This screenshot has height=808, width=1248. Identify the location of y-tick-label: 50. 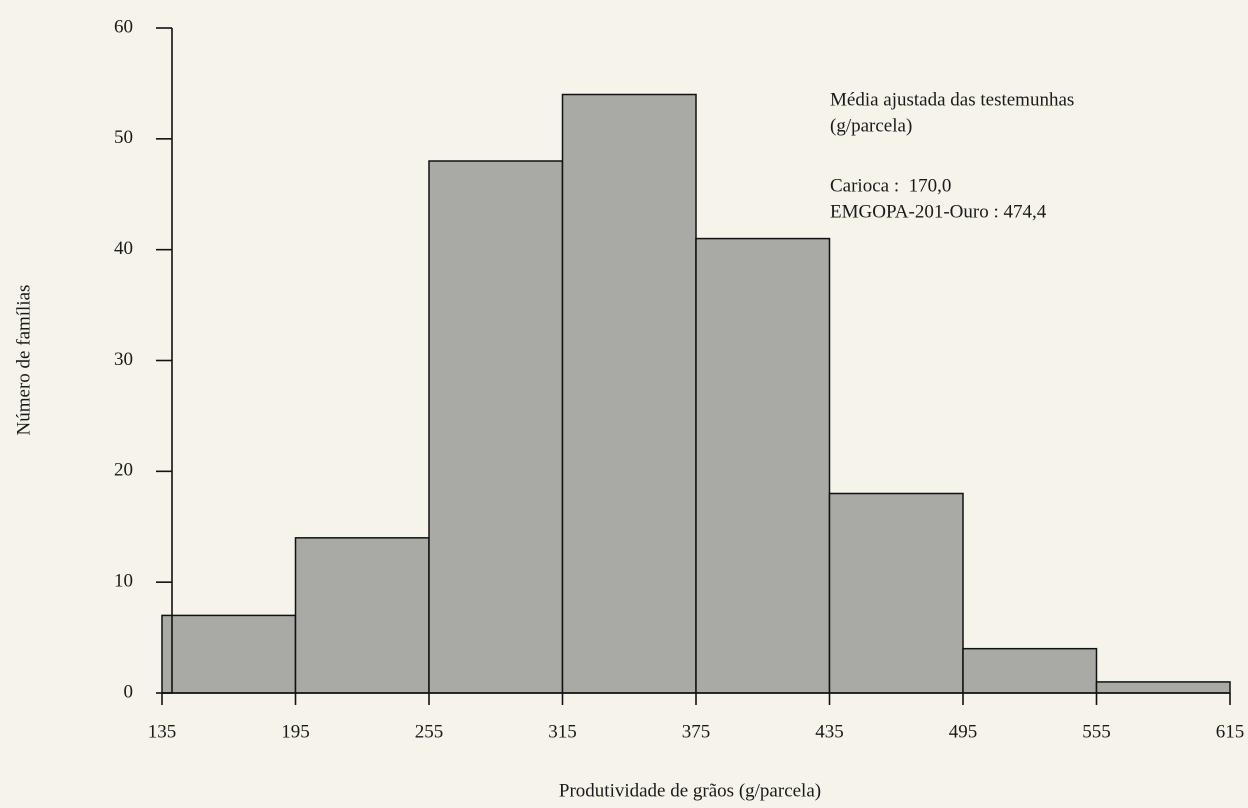
(123, 137).